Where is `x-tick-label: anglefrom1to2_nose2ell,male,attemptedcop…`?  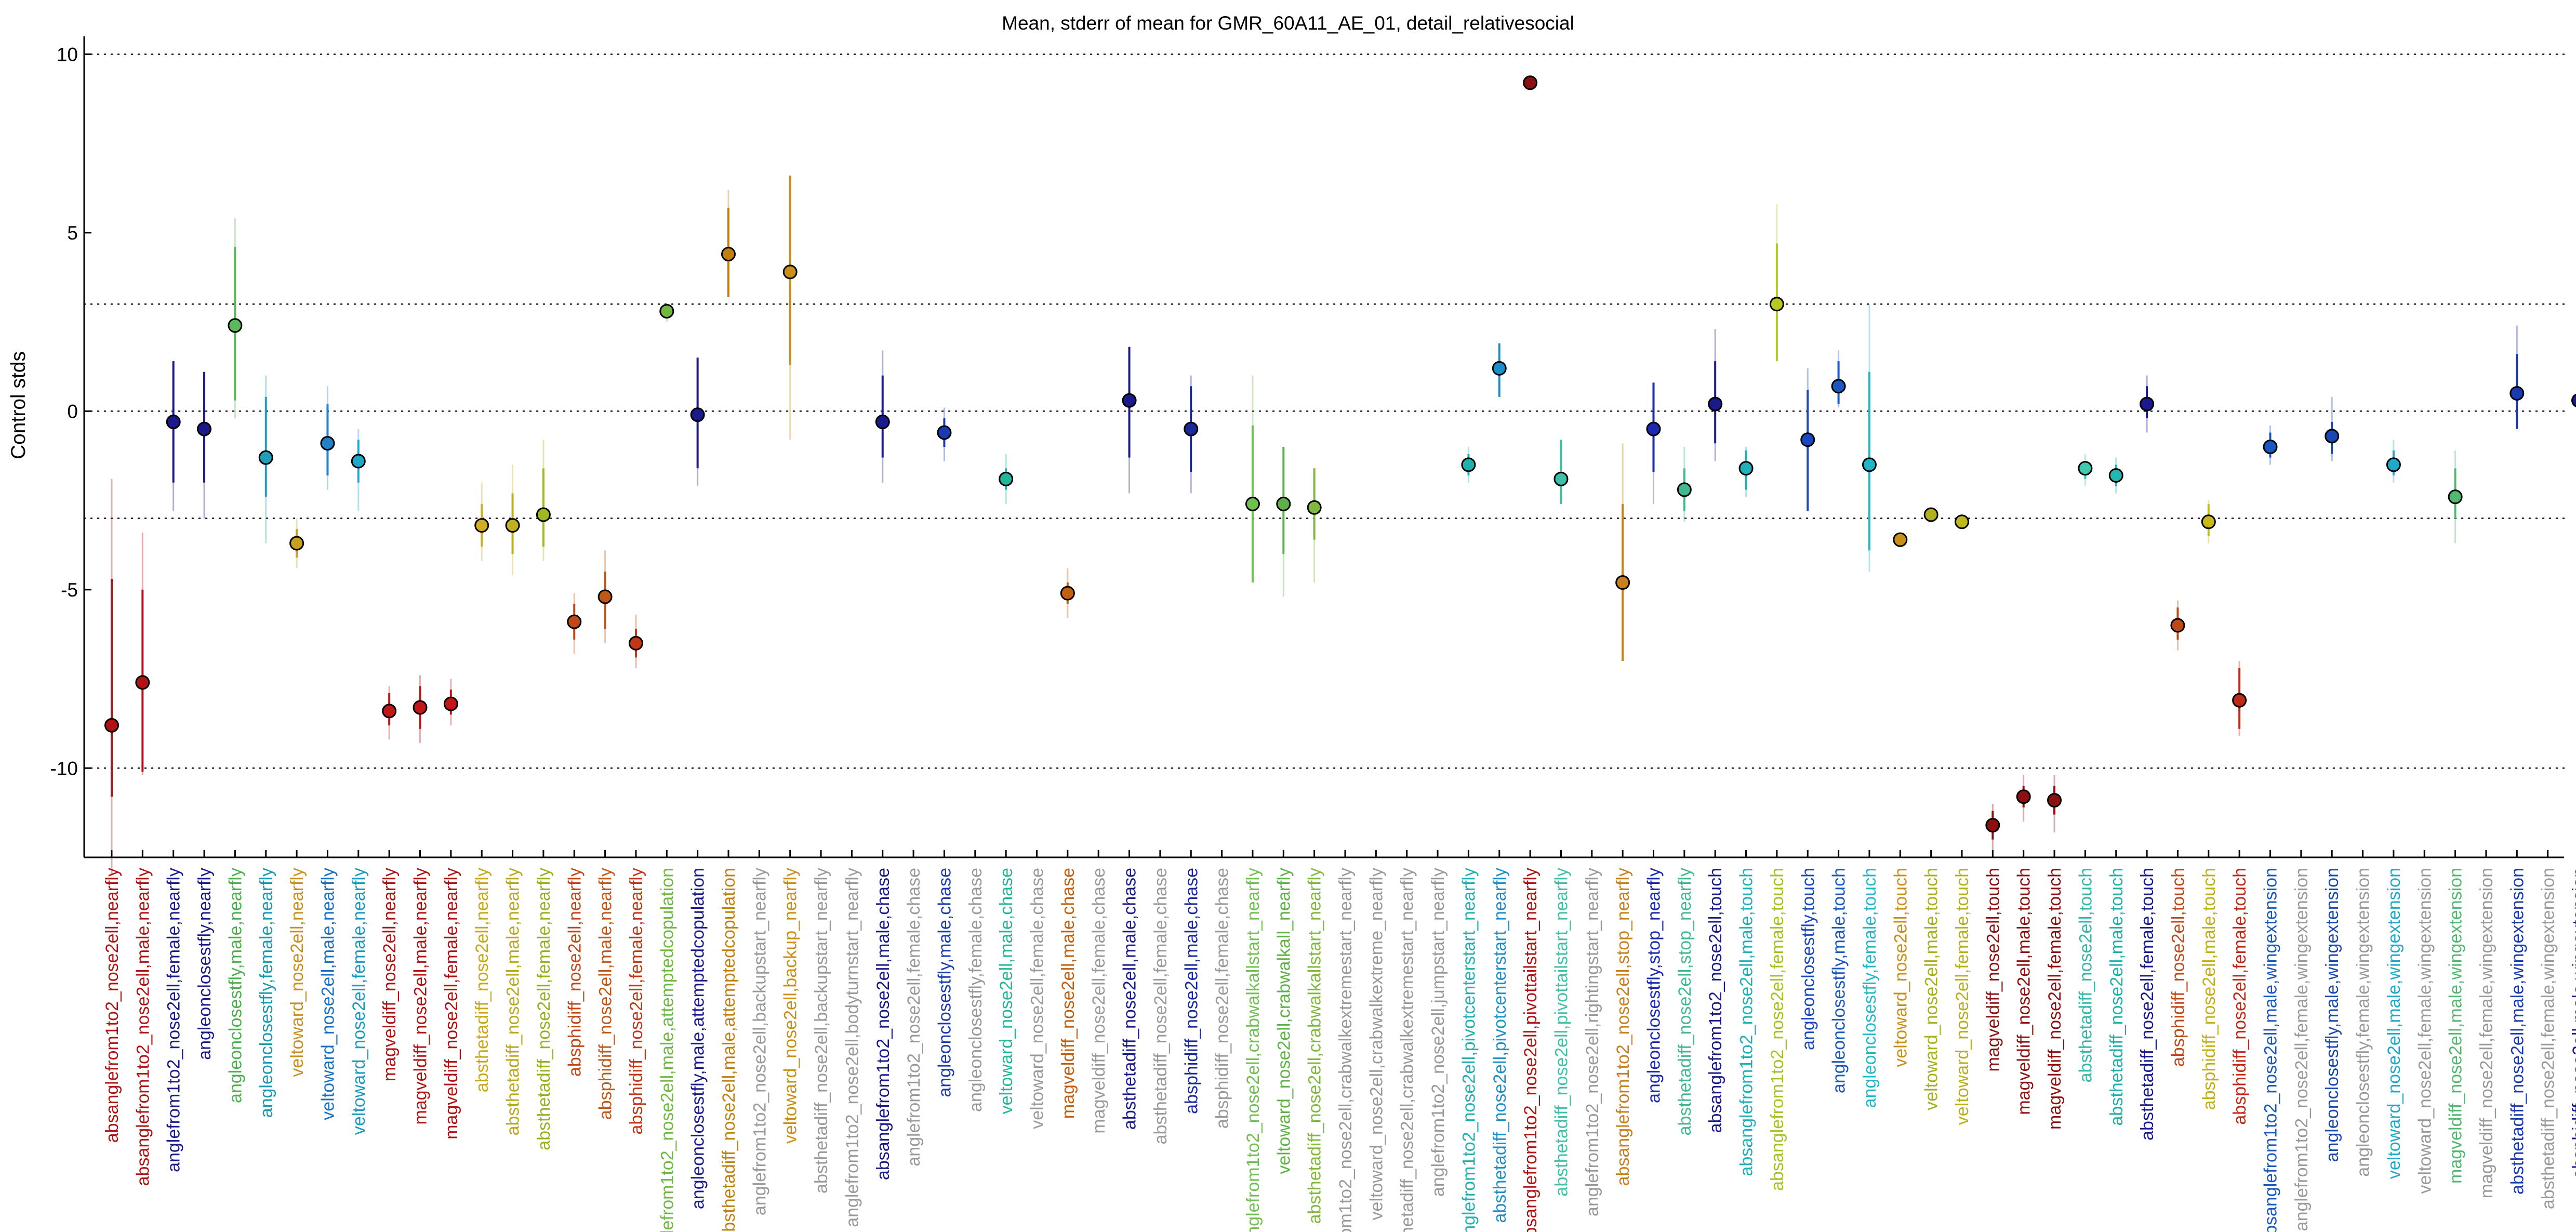
x-tick-label: anglefrom1to2_nose2ell,male,attemptedcop… is located at coordinates (667, 1050).